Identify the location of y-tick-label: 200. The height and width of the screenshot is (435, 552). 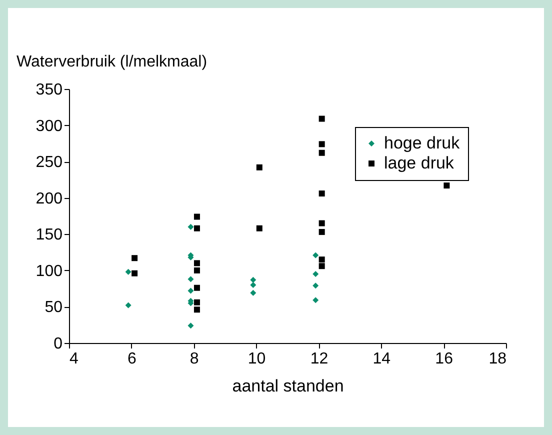
(49, 199).